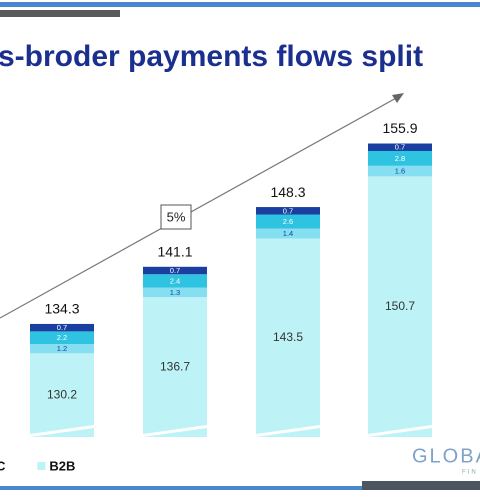  Describe the element at coordinates (446, 456) in the screenshot. I see `logo: GLOBA` at that location.